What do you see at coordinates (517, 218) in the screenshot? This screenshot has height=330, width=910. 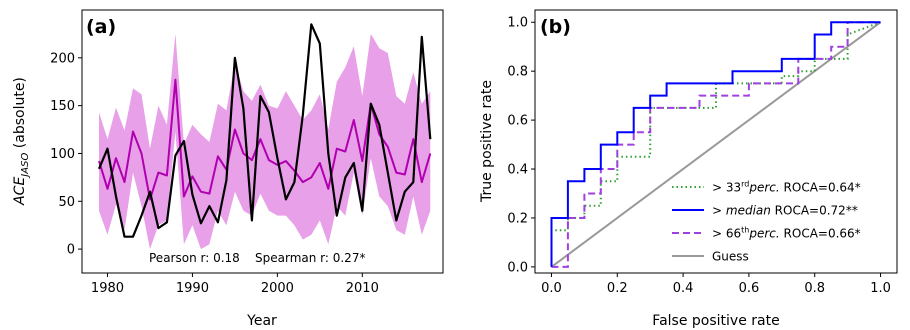 I see `y-tick-label: 0.2` at bounding box center [517, 218].